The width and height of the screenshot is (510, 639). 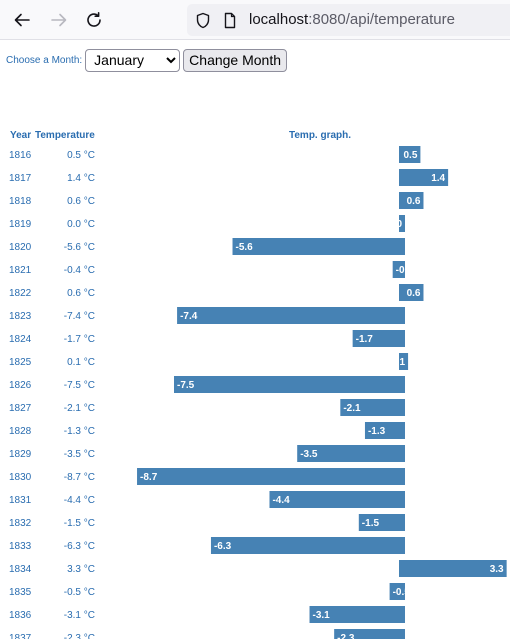 I want to click on year-cell: 1820, so click(x=20, y=247).